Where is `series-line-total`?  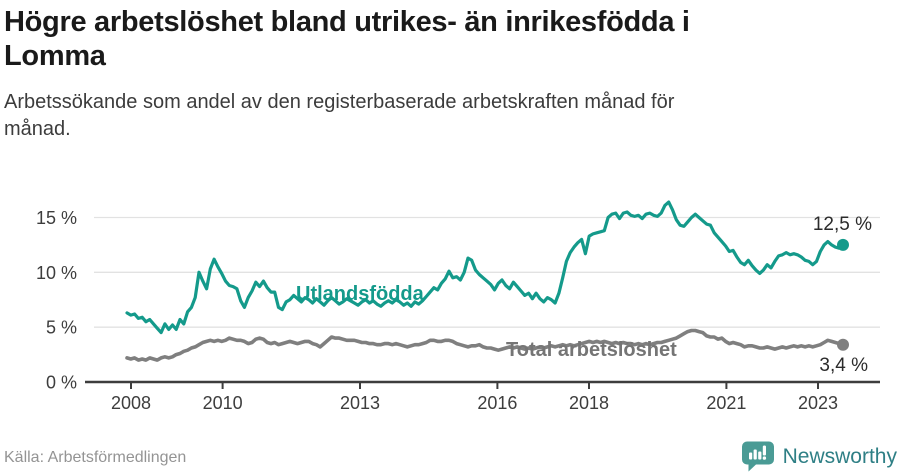
series-line-total is located at coordinates (485, 345).